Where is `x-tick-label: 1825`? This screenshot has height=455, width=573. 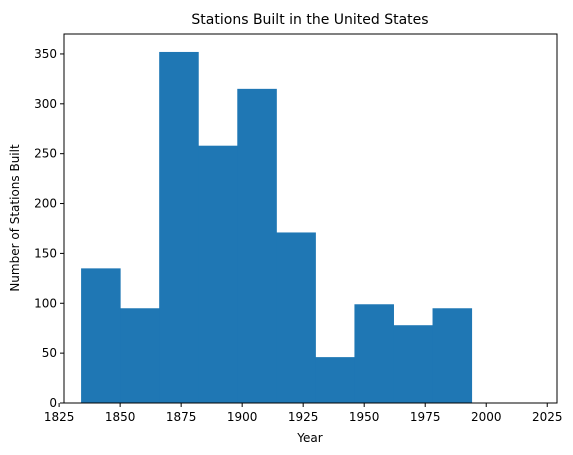 x-tick-label: 1825 is located at coordinates (59, 417).